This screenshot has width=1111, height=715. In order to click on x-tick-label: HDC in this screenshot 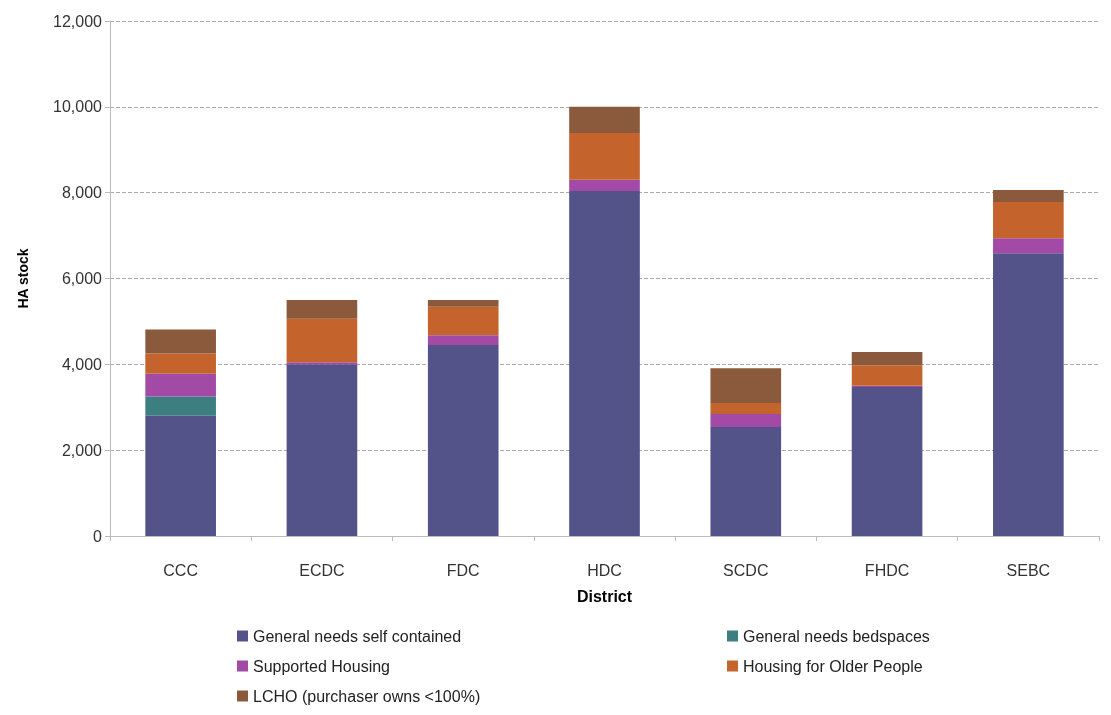, I will do `click(604, 570)`.